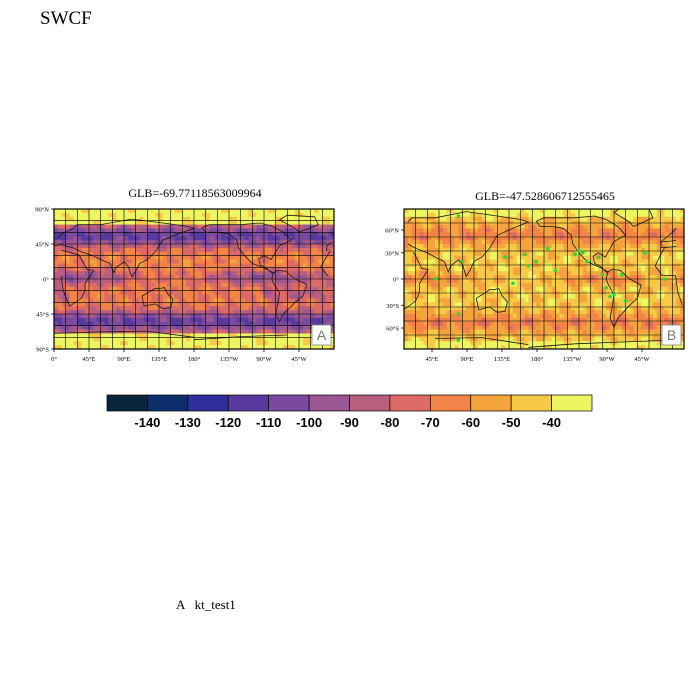  What do you see at coordinates (195, 193) in the screenshot?
I see `panel-a-title: GLB=-69.77118563009964` at bounding box center [195, 193].